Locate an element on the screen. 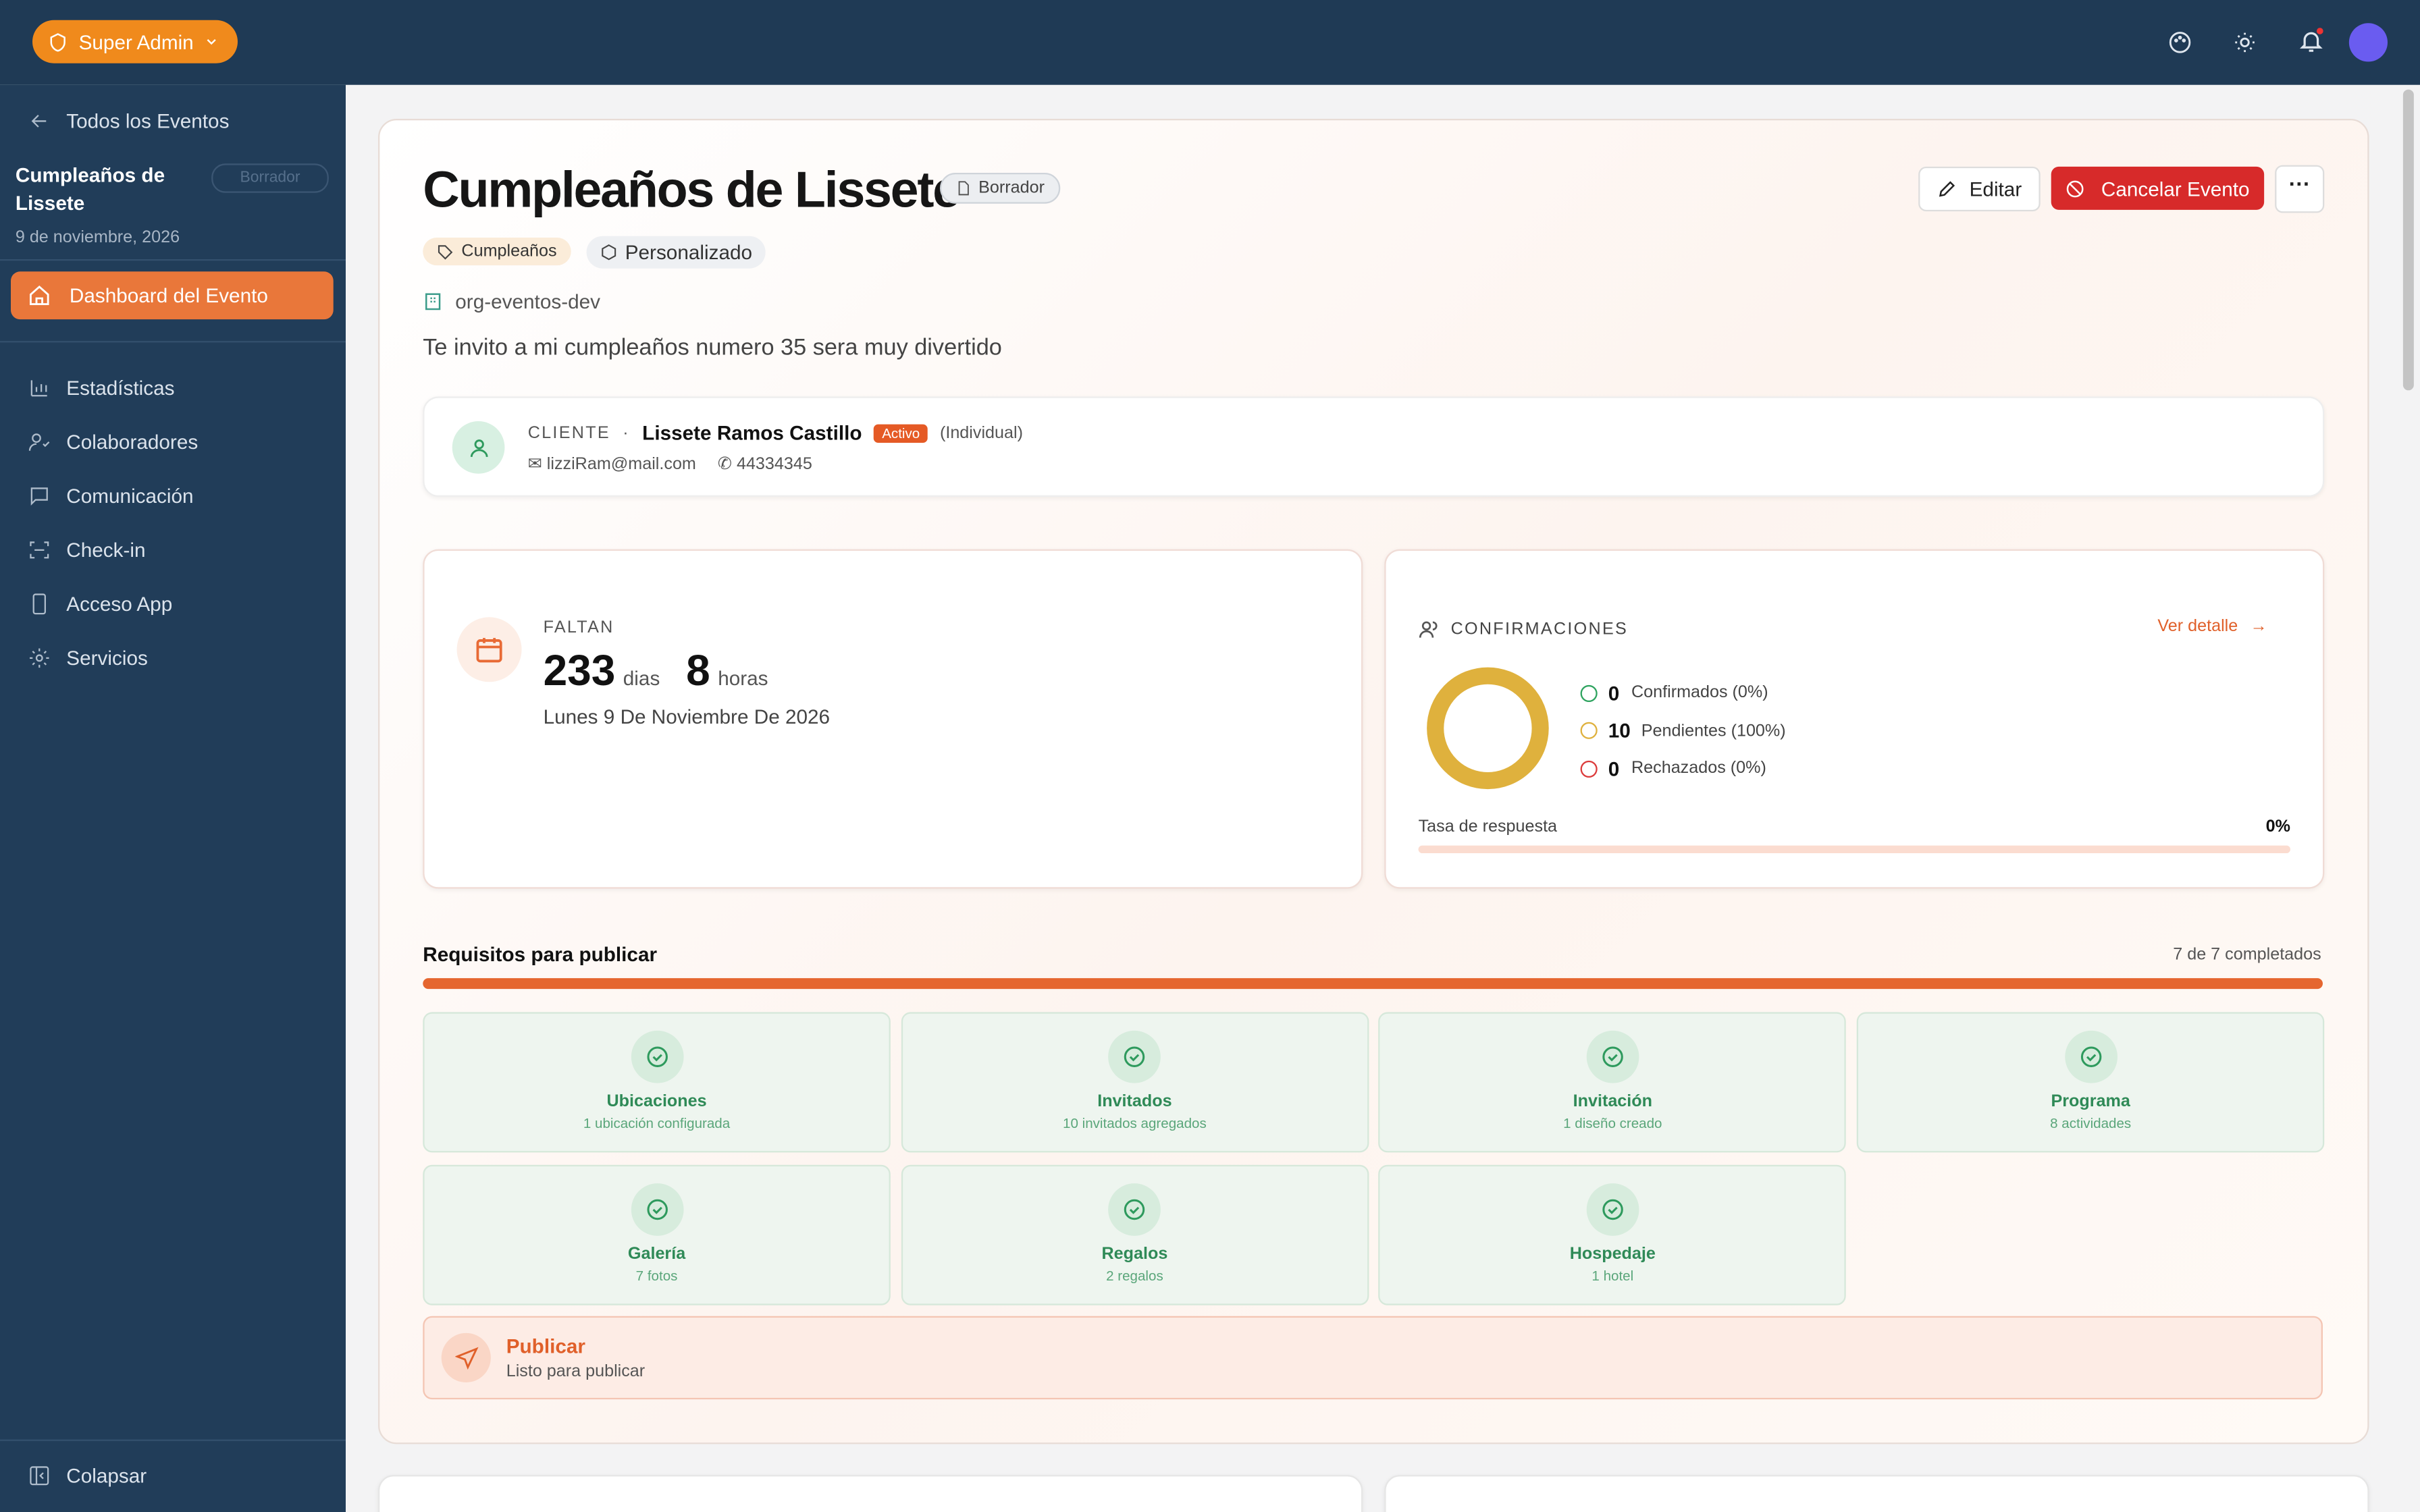 This screenshot has height=1512, width=2420. legend-row: 10 Pendientes (100%) is located at coordinates (1683, 731).